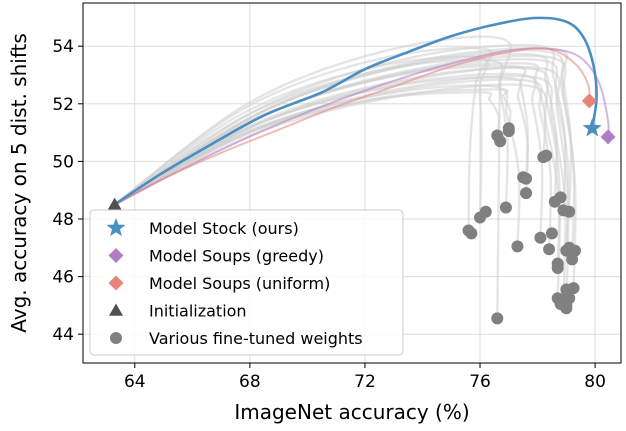 The height and width of the screenshot is (431, 626). Describe the element at coordinates (116, 283) in the screenshot. I see `legend-marker-soups_uniform` at that location.